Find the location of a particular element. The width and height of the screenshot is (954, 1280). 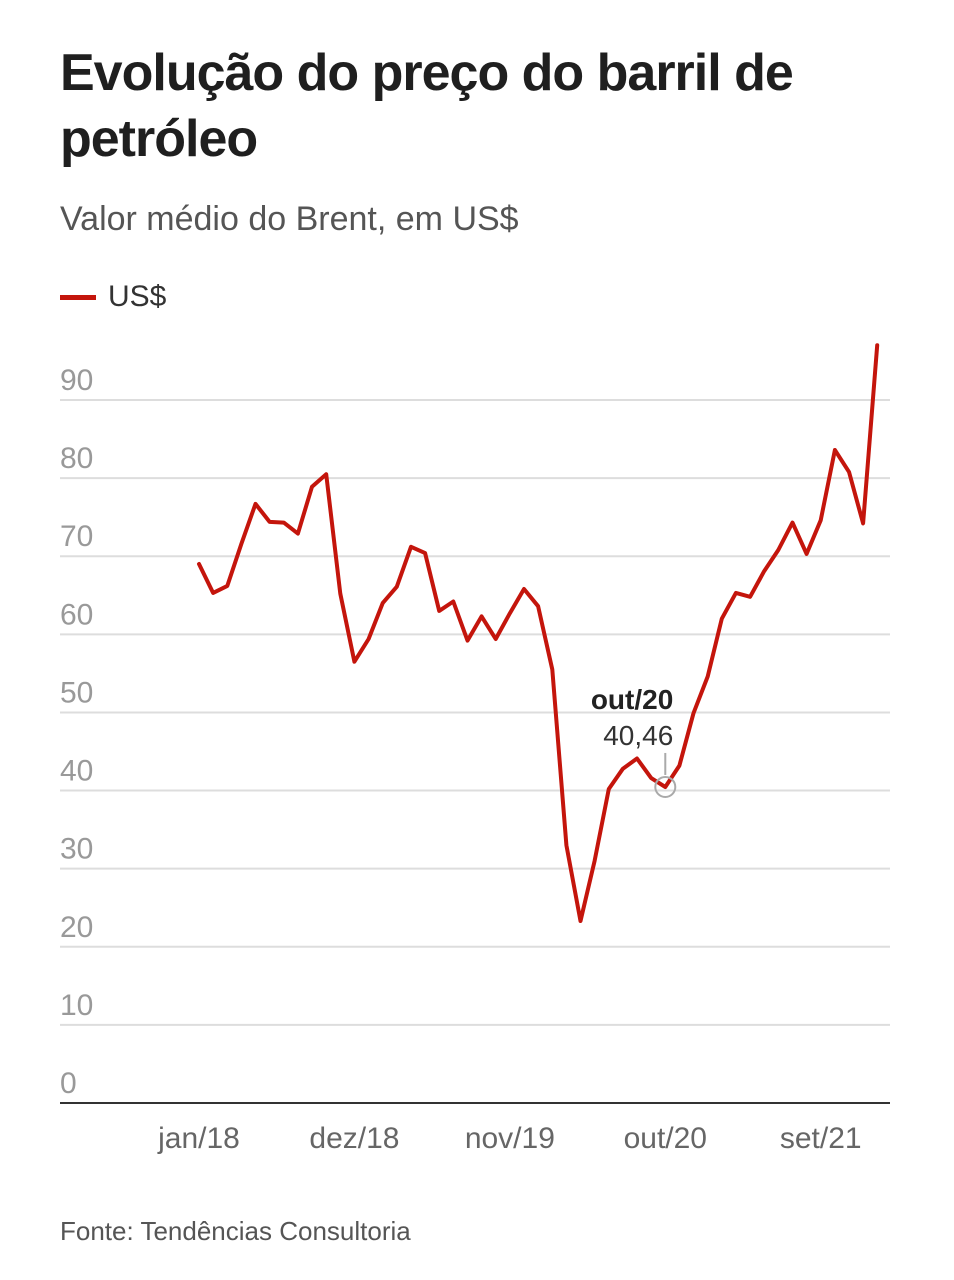

legend: US$ is located at coordinates (113, 297).